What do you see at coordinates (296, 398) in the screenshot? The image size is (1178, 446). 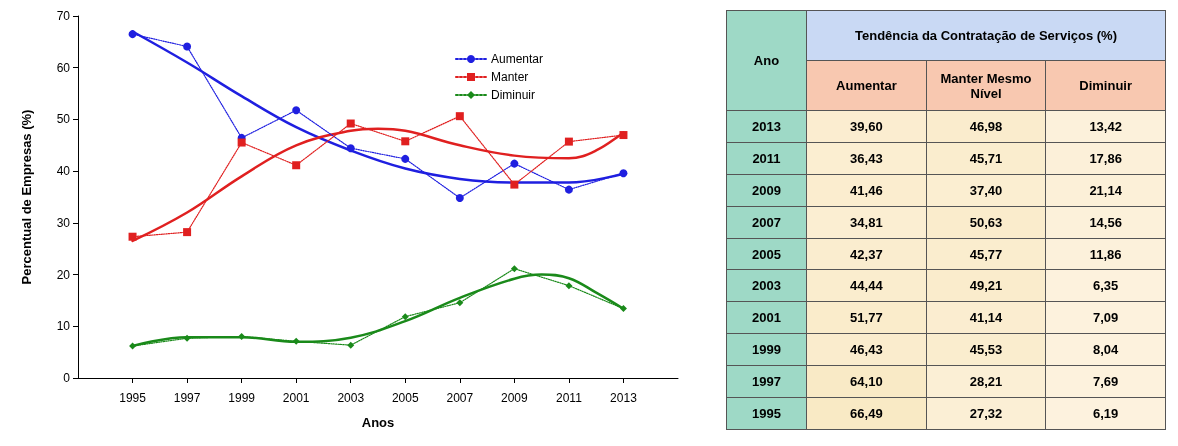 I see `x-tick-label: 2001` at bounding box center [296, 398].